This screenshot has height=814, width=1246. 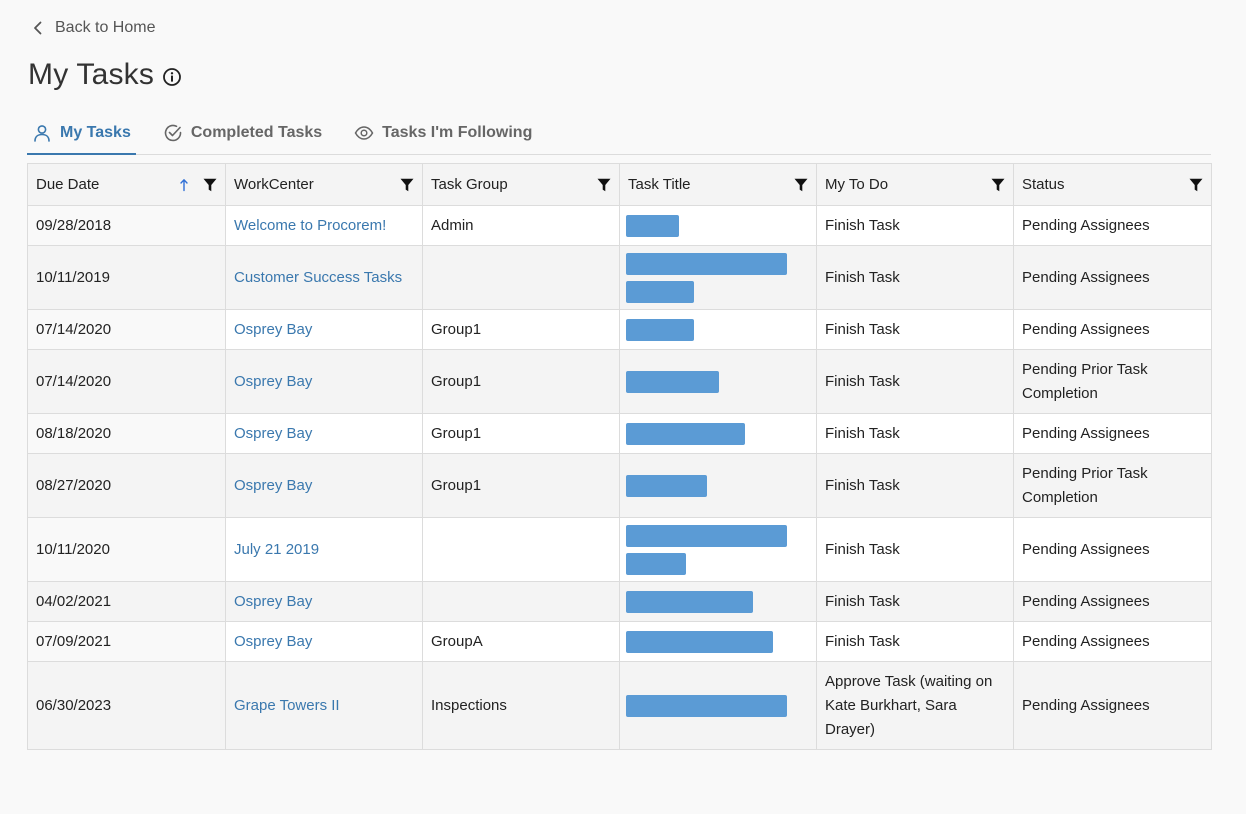 I want to click on info-icon, so click(x=172, y=77).